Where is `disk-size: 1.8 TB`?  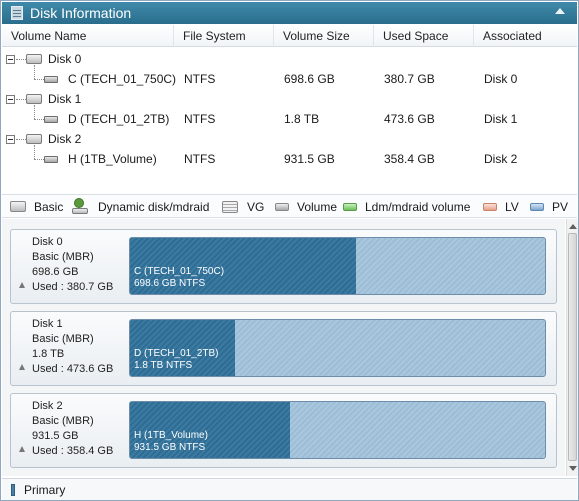 disk-size: 1.8 TB is located at coordinates (48, 354).